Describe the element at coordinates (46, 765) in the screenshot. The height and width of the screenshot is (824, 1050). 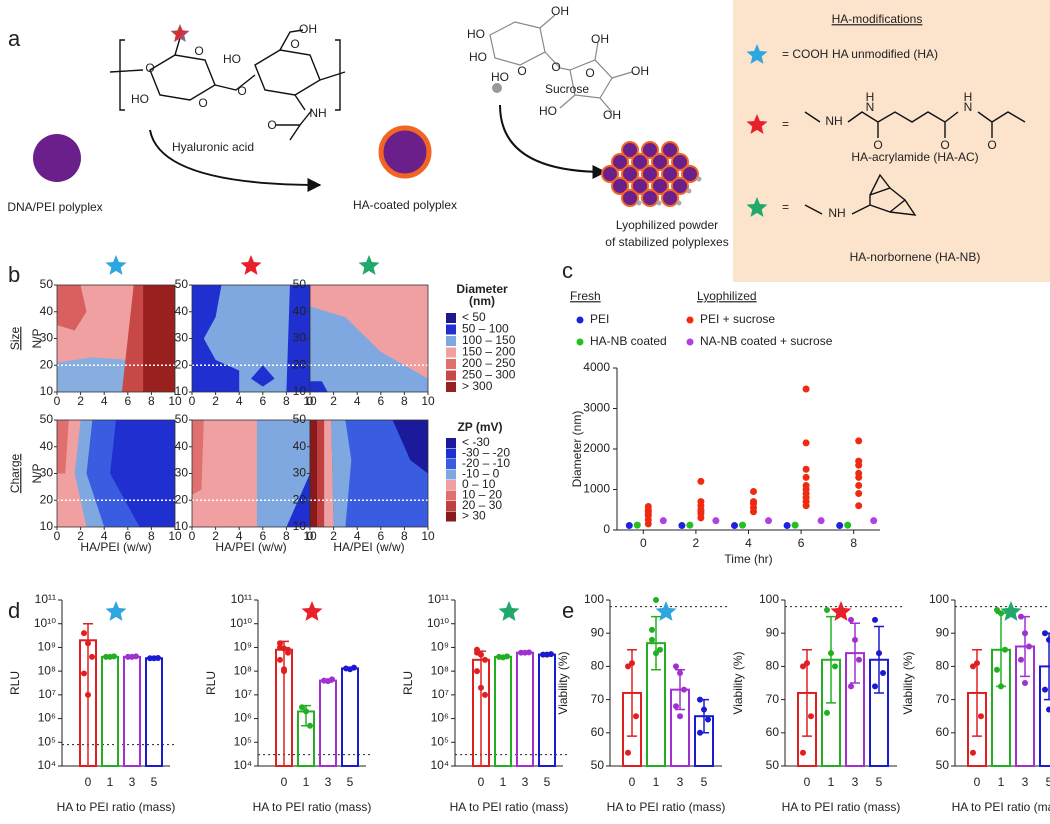
I see `y-tick-label: 10⁴` at that location.